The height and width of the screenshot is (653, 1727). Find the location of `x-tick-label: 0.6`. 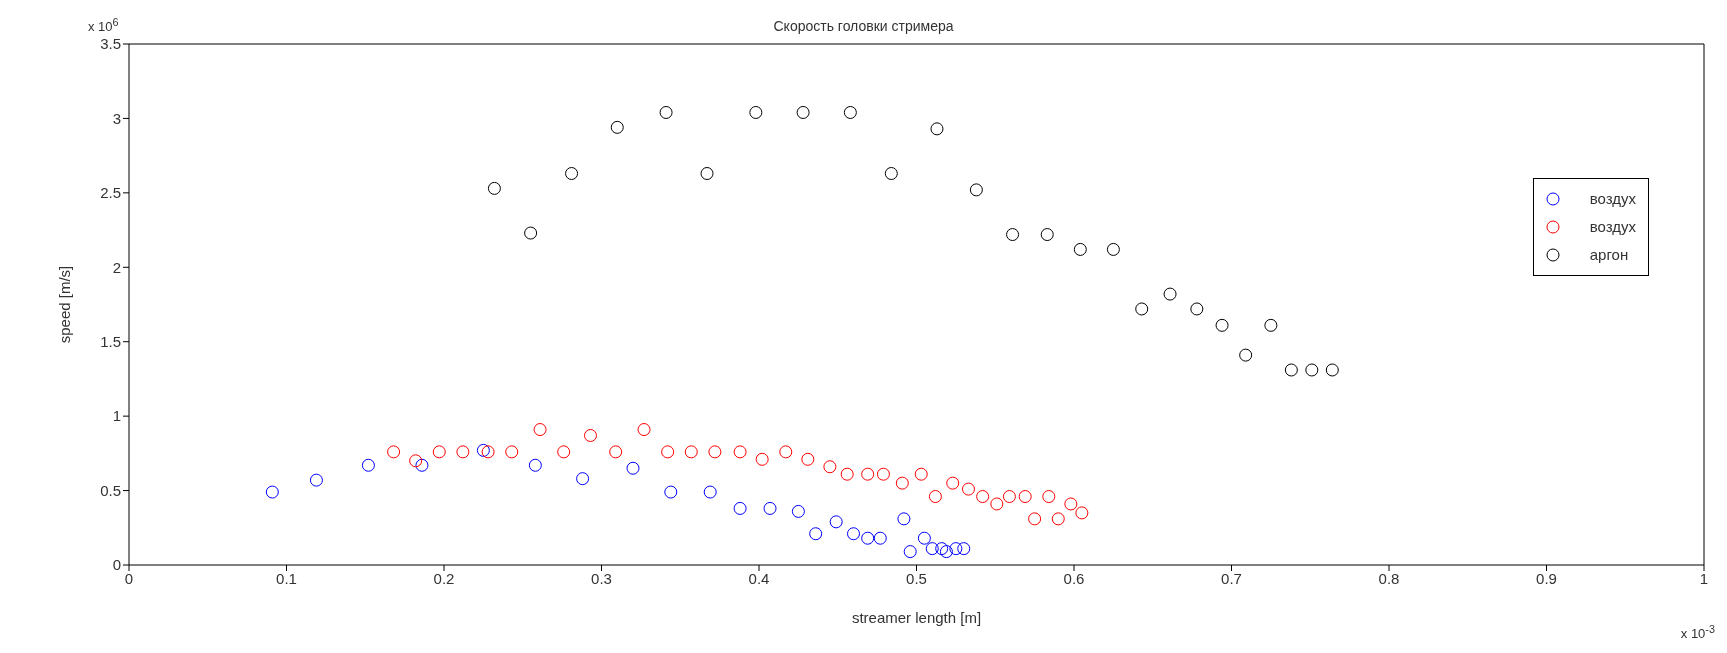

x-tick-label: 0.6 is located at coordinates (1074, 578).